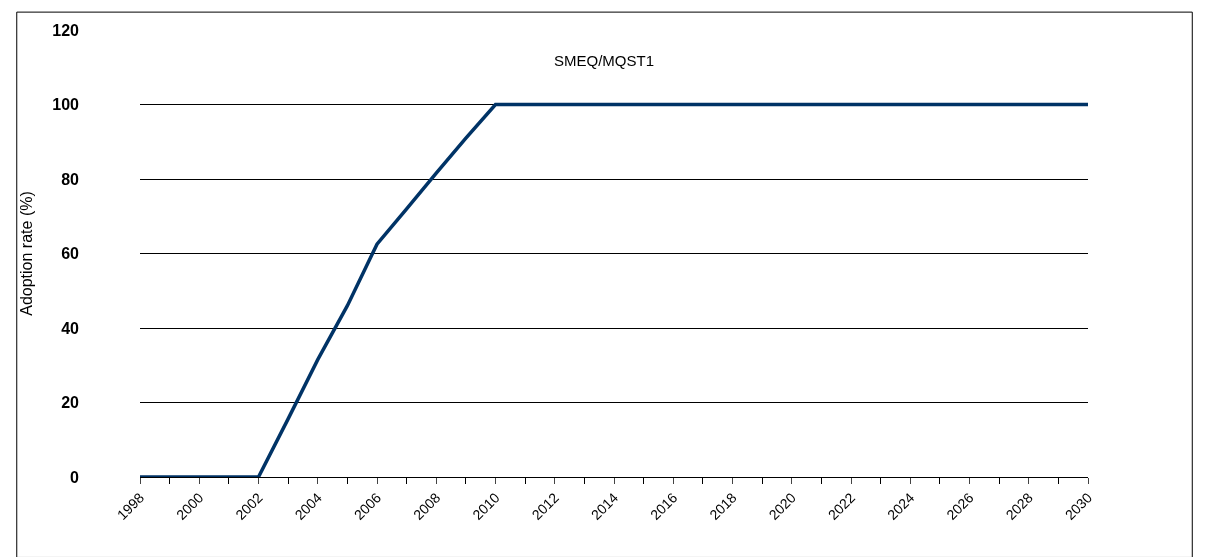 The height and width of the screenshot is (557, 1208). Describe the element at coordinates (70, 403) in the screenshot. I see `y-tick-label: 20` at that location.